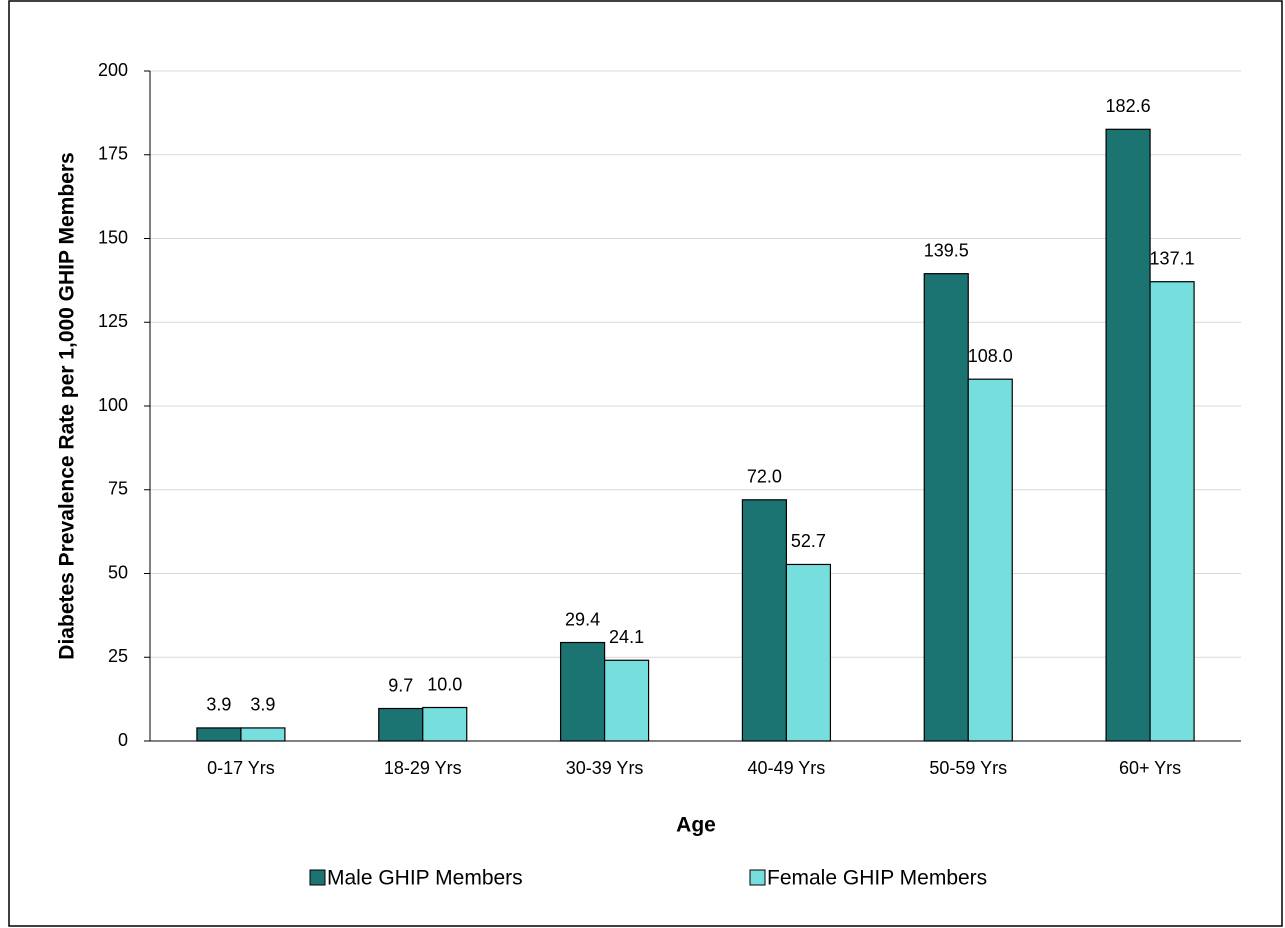 This screenshot has height=928, width=1285. I want to click on x-tick-label: 60+ Yrs, so click(1150, 768).